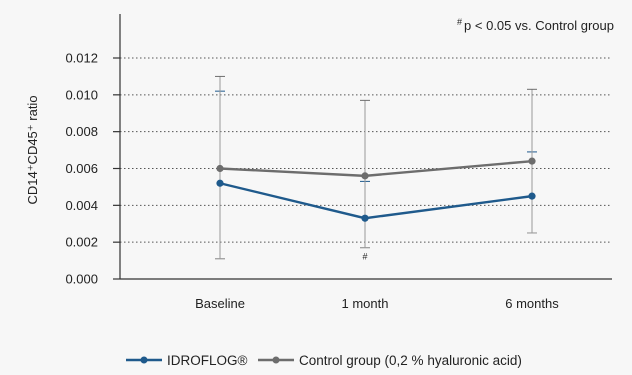 The width and height of the screenshot is (632, 375). What do you see at coordinates (81, 58) in the screenshot?
I see `y-tick-label: 0.012` at bounding box center [81, 58].